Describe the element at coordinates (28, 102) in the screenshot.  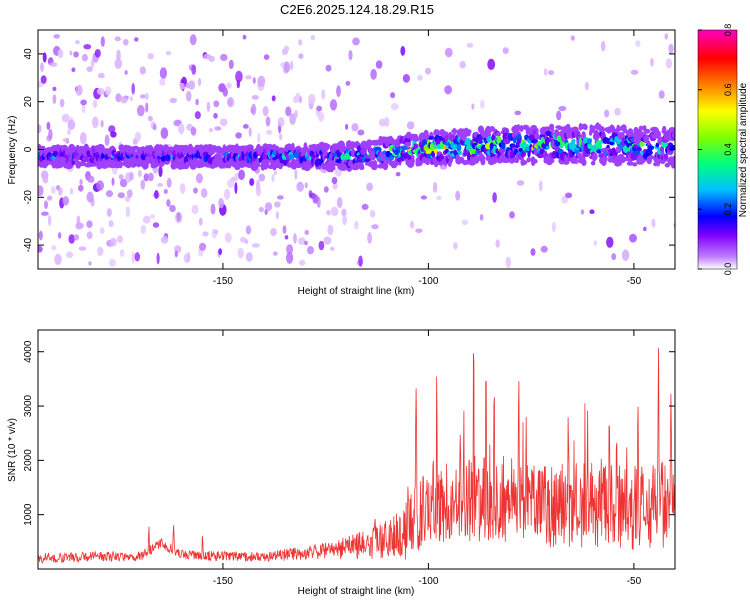
I see `spectrogram-y-tick-label: 20` at that location.